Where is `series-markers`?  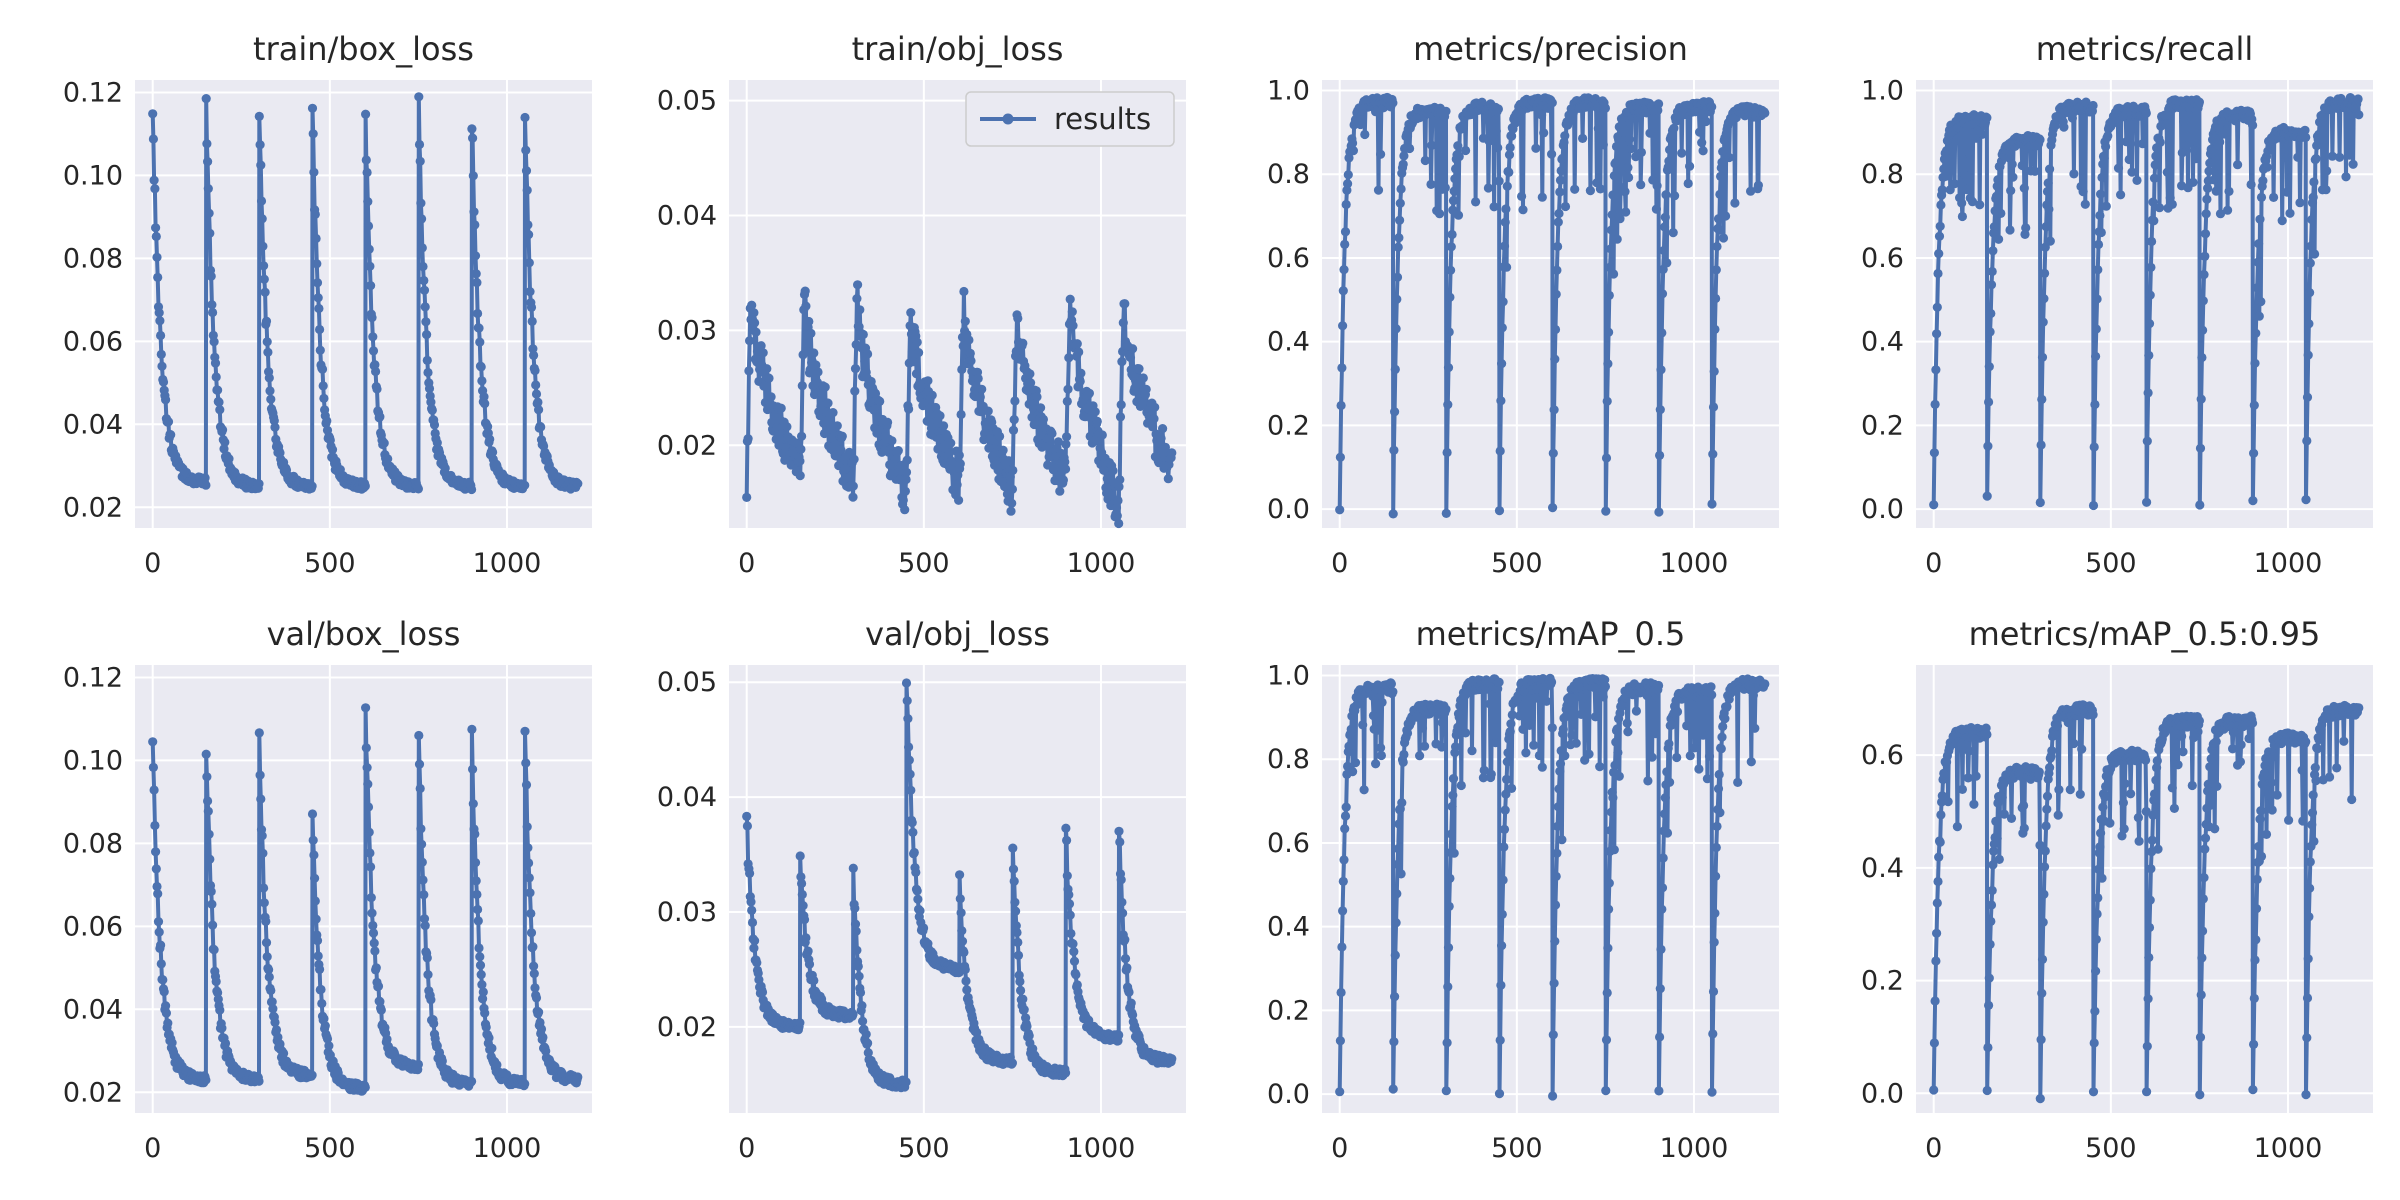 series-markers is located at coordinates (2146, 302).